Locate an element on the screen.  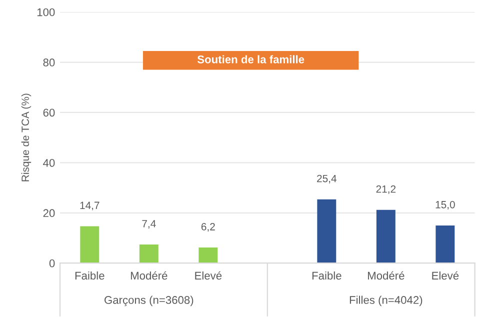
y-tick-label: 80 is located at coordinates (49, 62).